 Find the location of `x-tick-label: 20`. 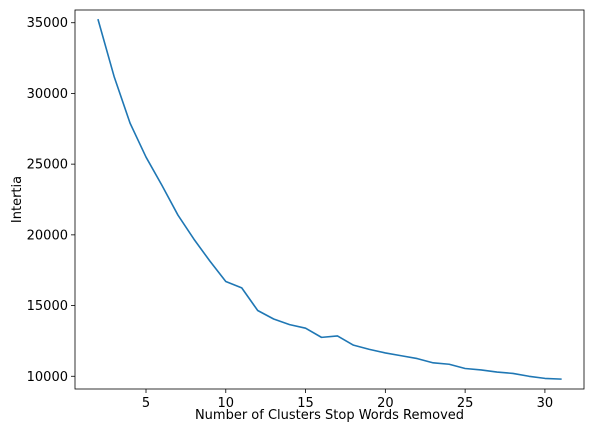

x-tick-label: 20 is located at coordinates (385, 403).